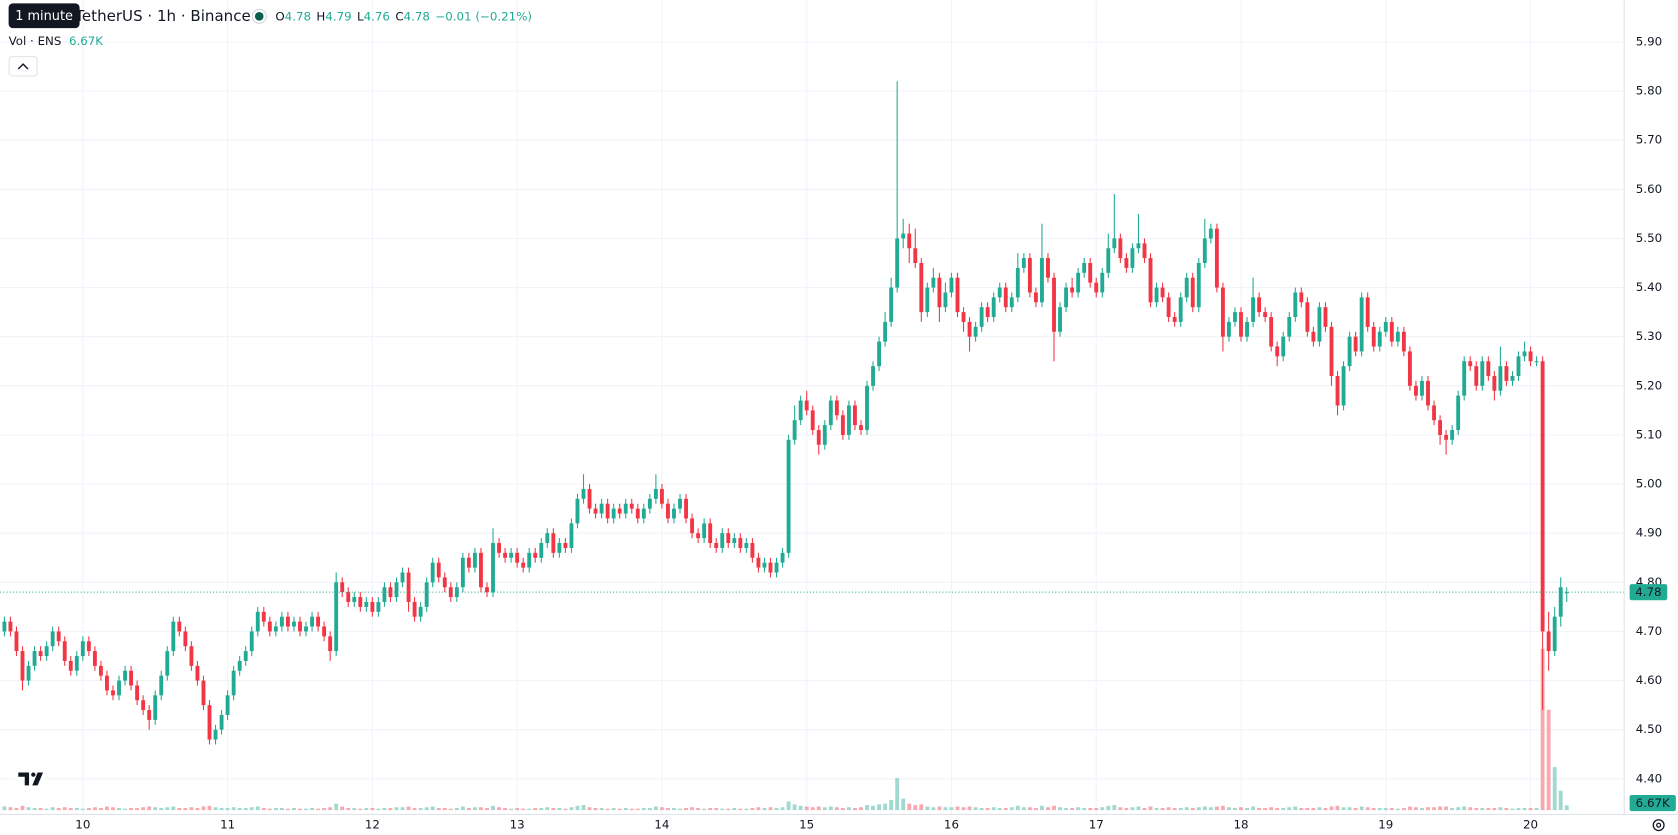 The width and height of the screenshot is (1678, 835). What do you see at coordinates (23, 66) in the screenshot?
I see `collapse-button` at bounding box center [23, 66].